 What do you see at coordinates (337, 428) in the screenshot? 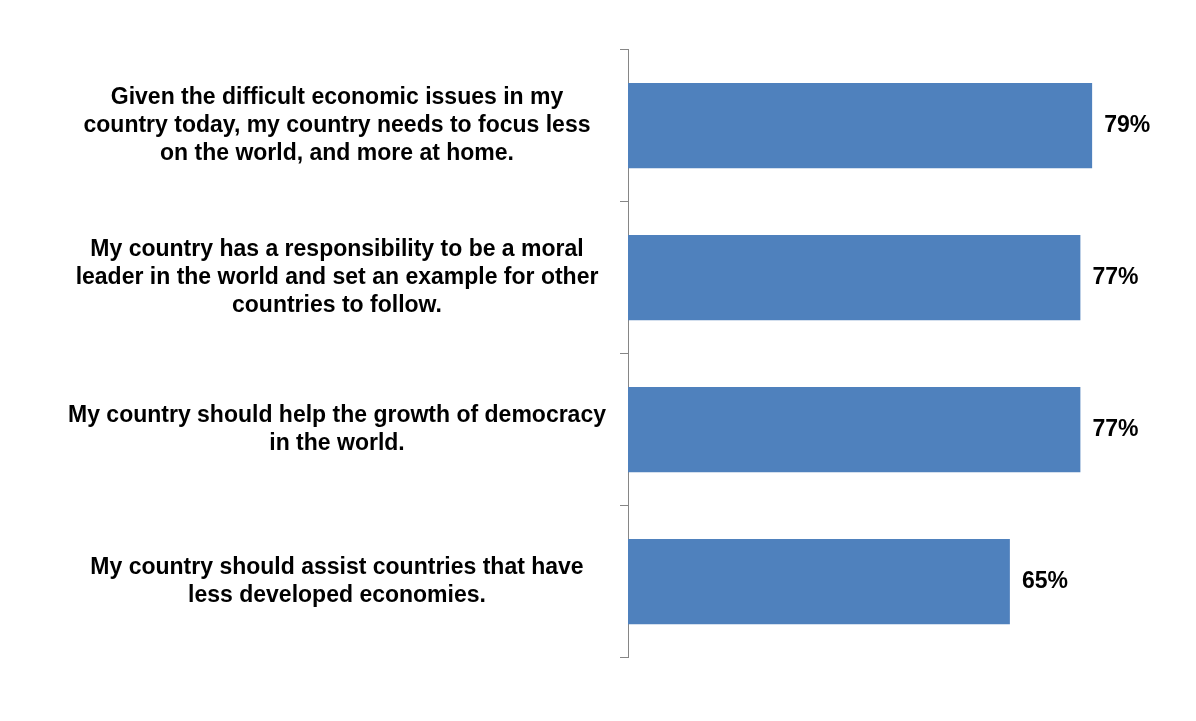
I see `y-tick-label: My country should help the growth of democracy in the world.` at bounding box center [337, 428].